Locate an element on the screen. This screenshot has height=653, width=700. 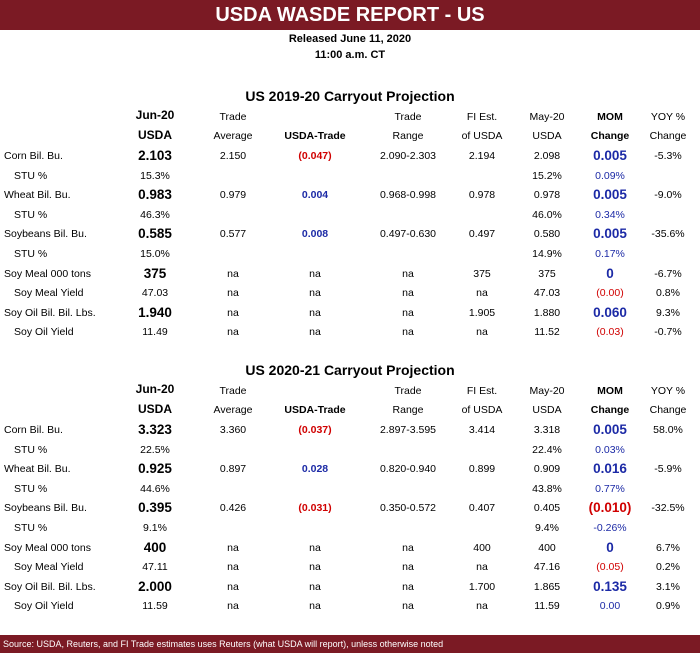
usda-value: 0.925 is located at coordinates (155, 468).